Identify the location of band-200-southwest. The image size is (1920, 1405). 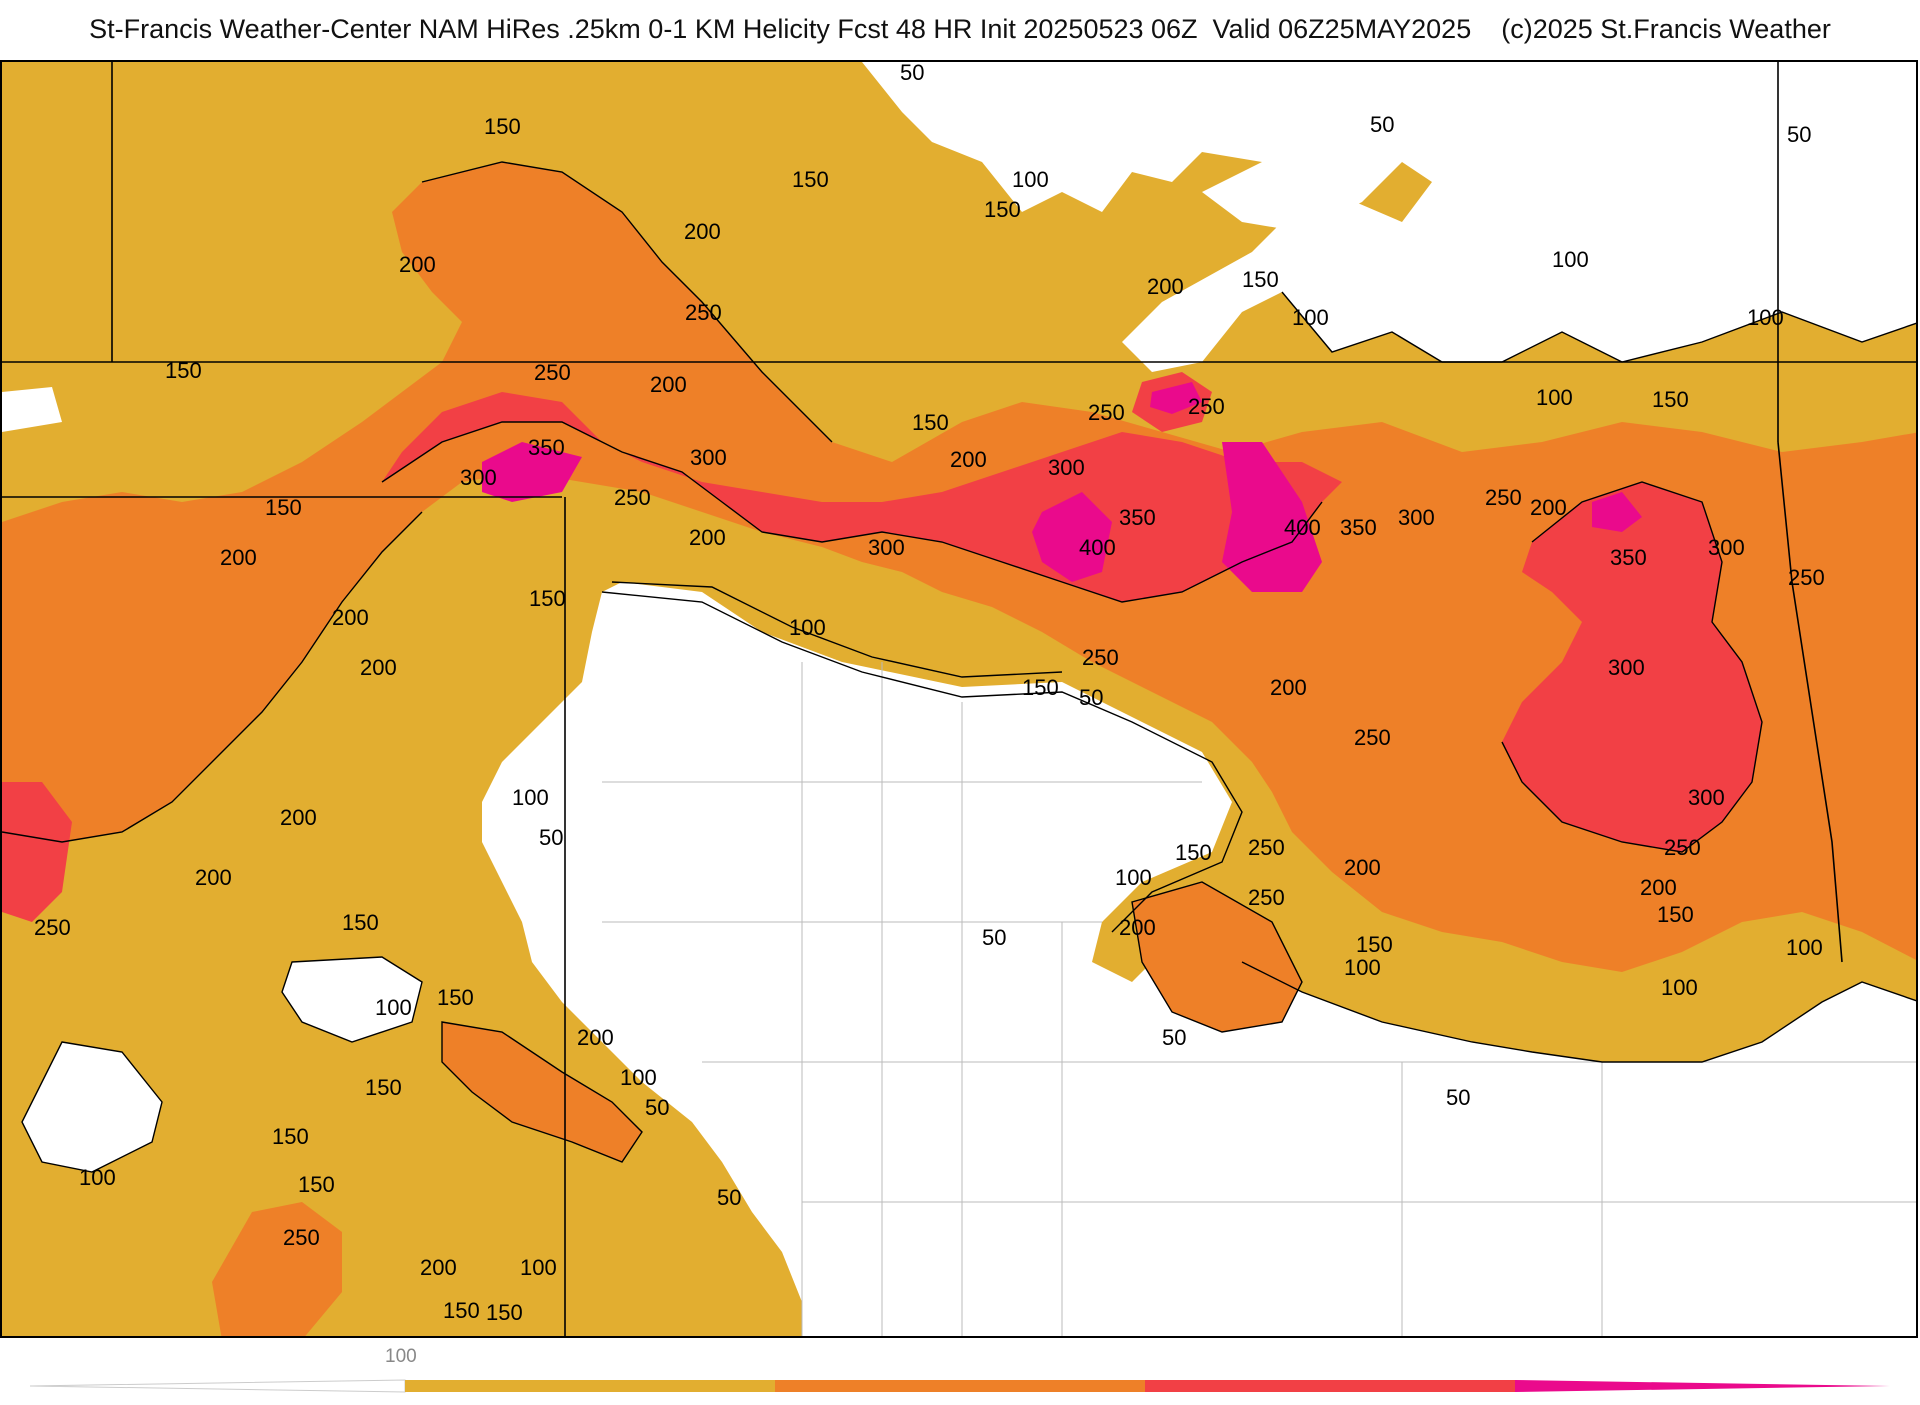
(277, 1269).